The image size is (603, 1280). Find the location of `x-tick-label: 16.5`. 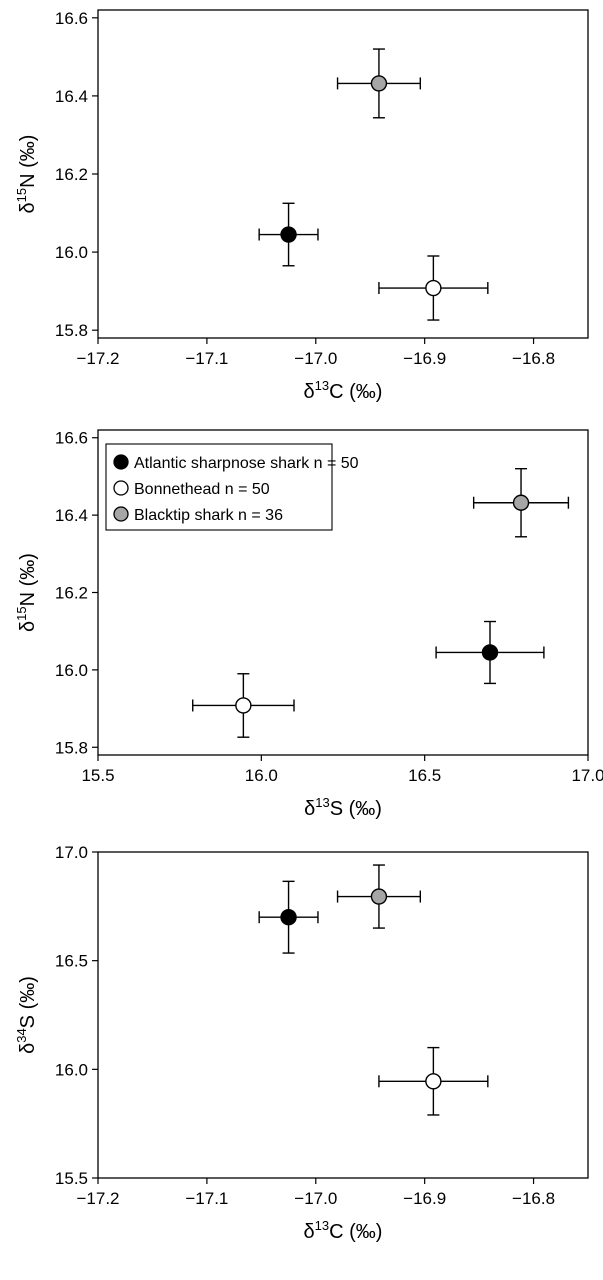

x-tick-label: 16.5 is located at coordinates (424, 775).